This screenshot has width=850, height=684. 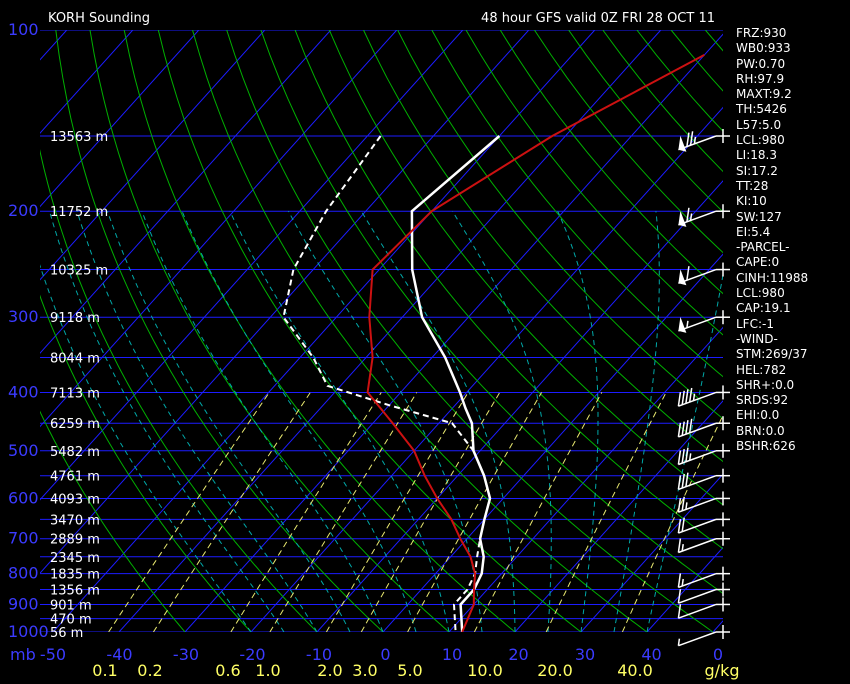 I want to click on pressure-tick-label: 300, so click(x=23, y=316).